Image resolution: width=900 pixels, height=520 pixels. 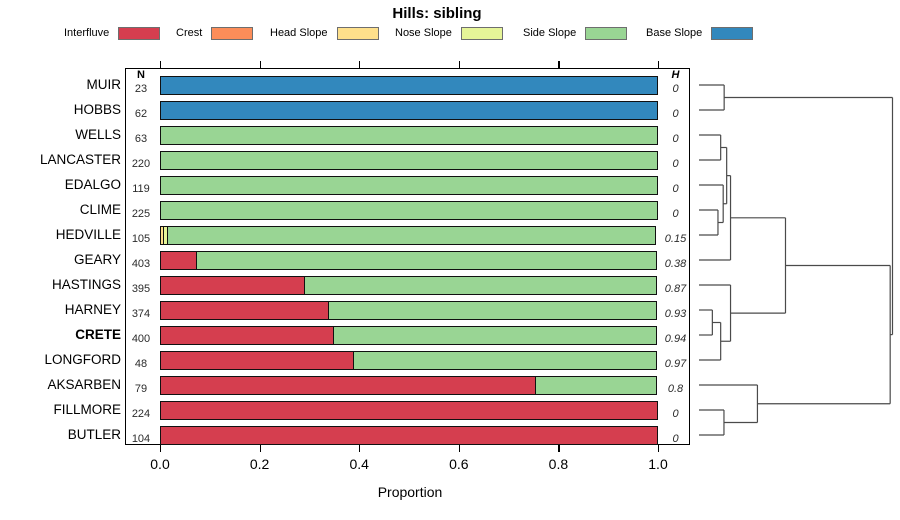 I want to click on row-label-muir: MUIR, so click(x=104, y=84).